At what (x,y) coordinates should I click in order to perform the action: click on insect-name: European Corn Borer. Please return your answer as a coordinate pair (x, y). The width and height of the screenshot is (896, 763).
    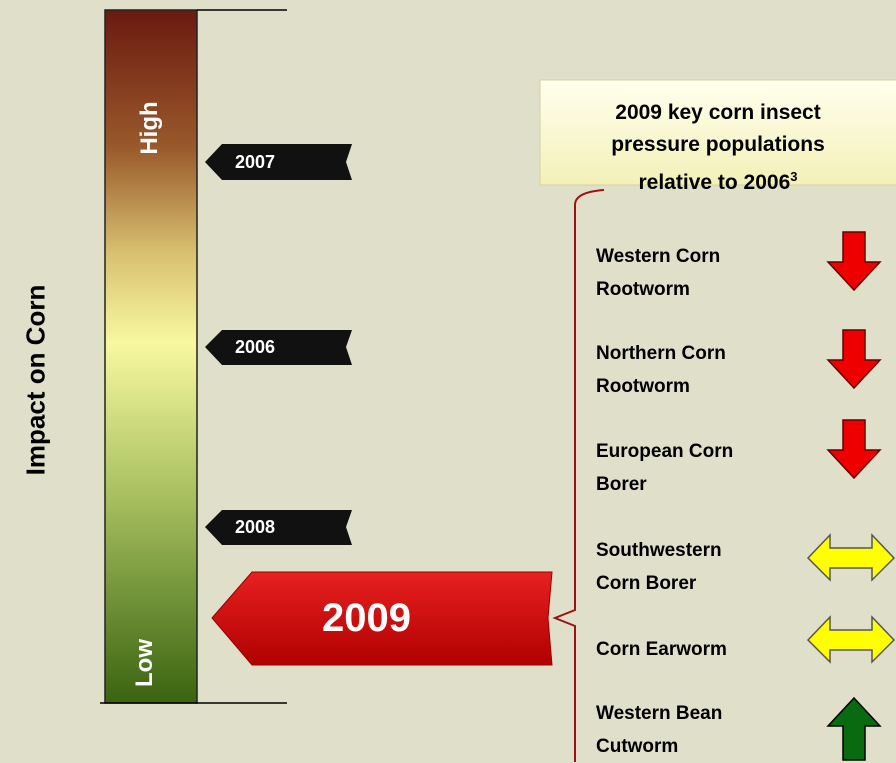
    Looking at the image, I should click on (665, 468).